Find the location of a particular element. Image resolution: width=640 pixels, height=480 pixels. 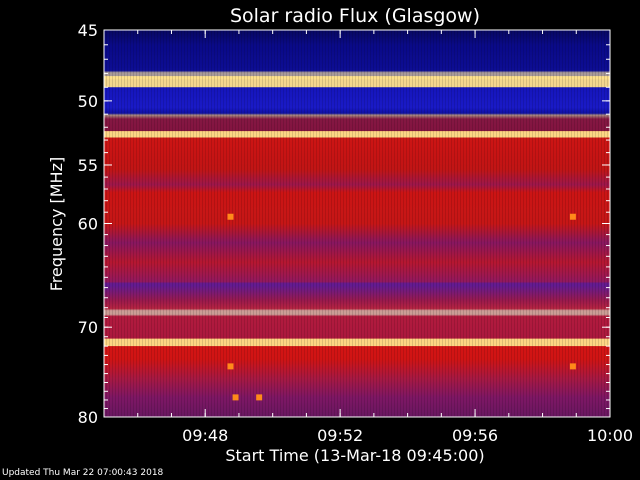

y-axis-label: Frequency [MHz] is located at coordinates (56, 224).